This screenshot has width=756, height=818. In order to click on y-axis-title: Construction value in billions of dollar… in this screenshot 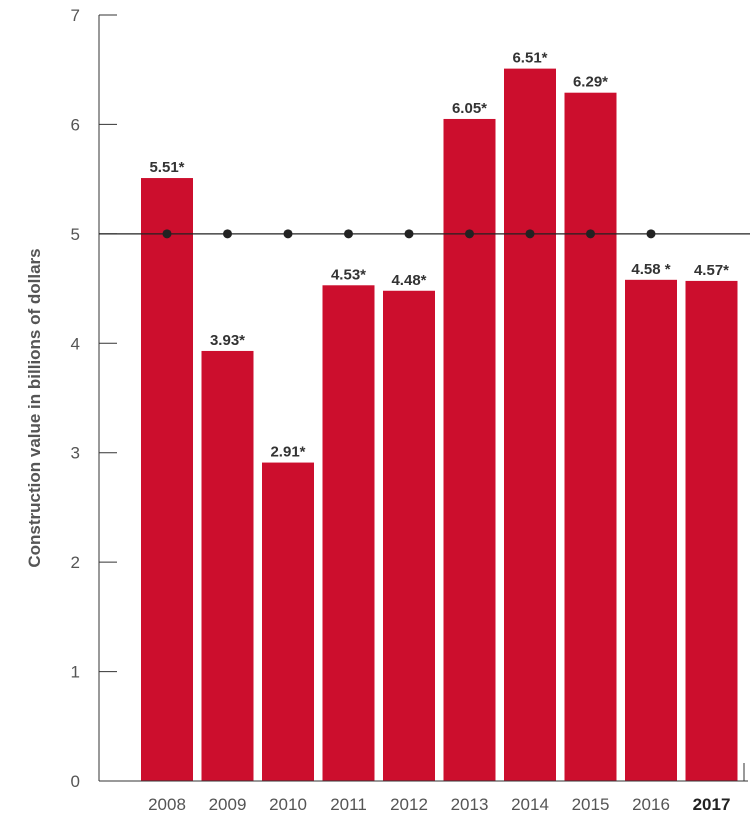, I will do `click(34, 407)`.